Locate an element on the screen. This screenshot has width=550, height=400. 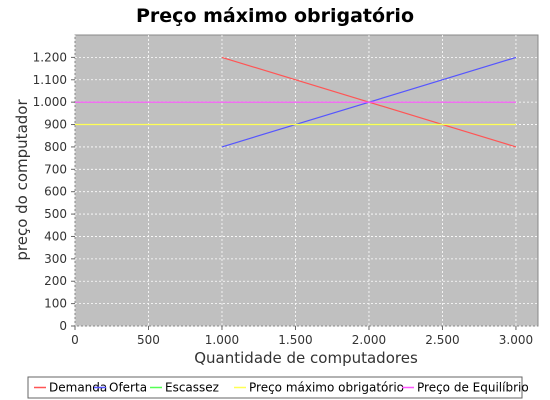
y-tick-label: 0 is located at coordinates (63, 326).